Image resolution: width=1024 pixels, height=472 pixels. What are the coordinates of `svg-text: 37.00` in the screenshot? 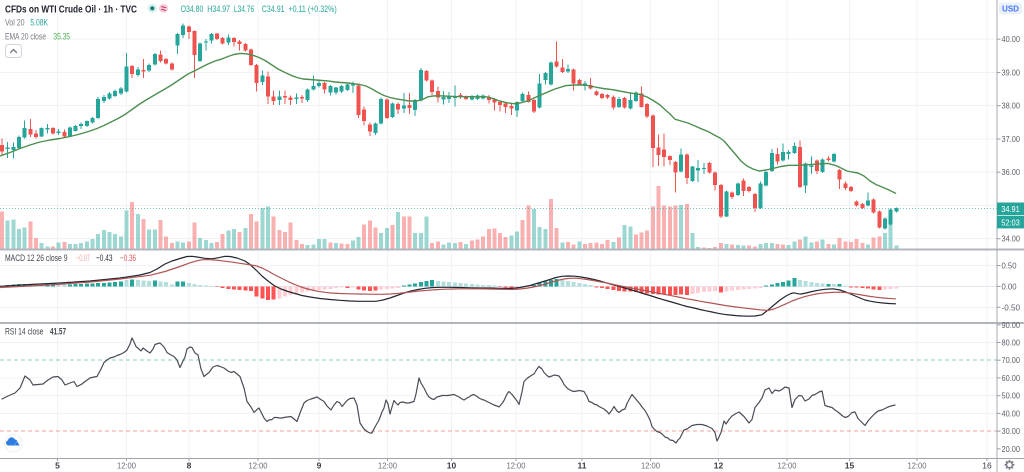 It's located at (1011, 139).